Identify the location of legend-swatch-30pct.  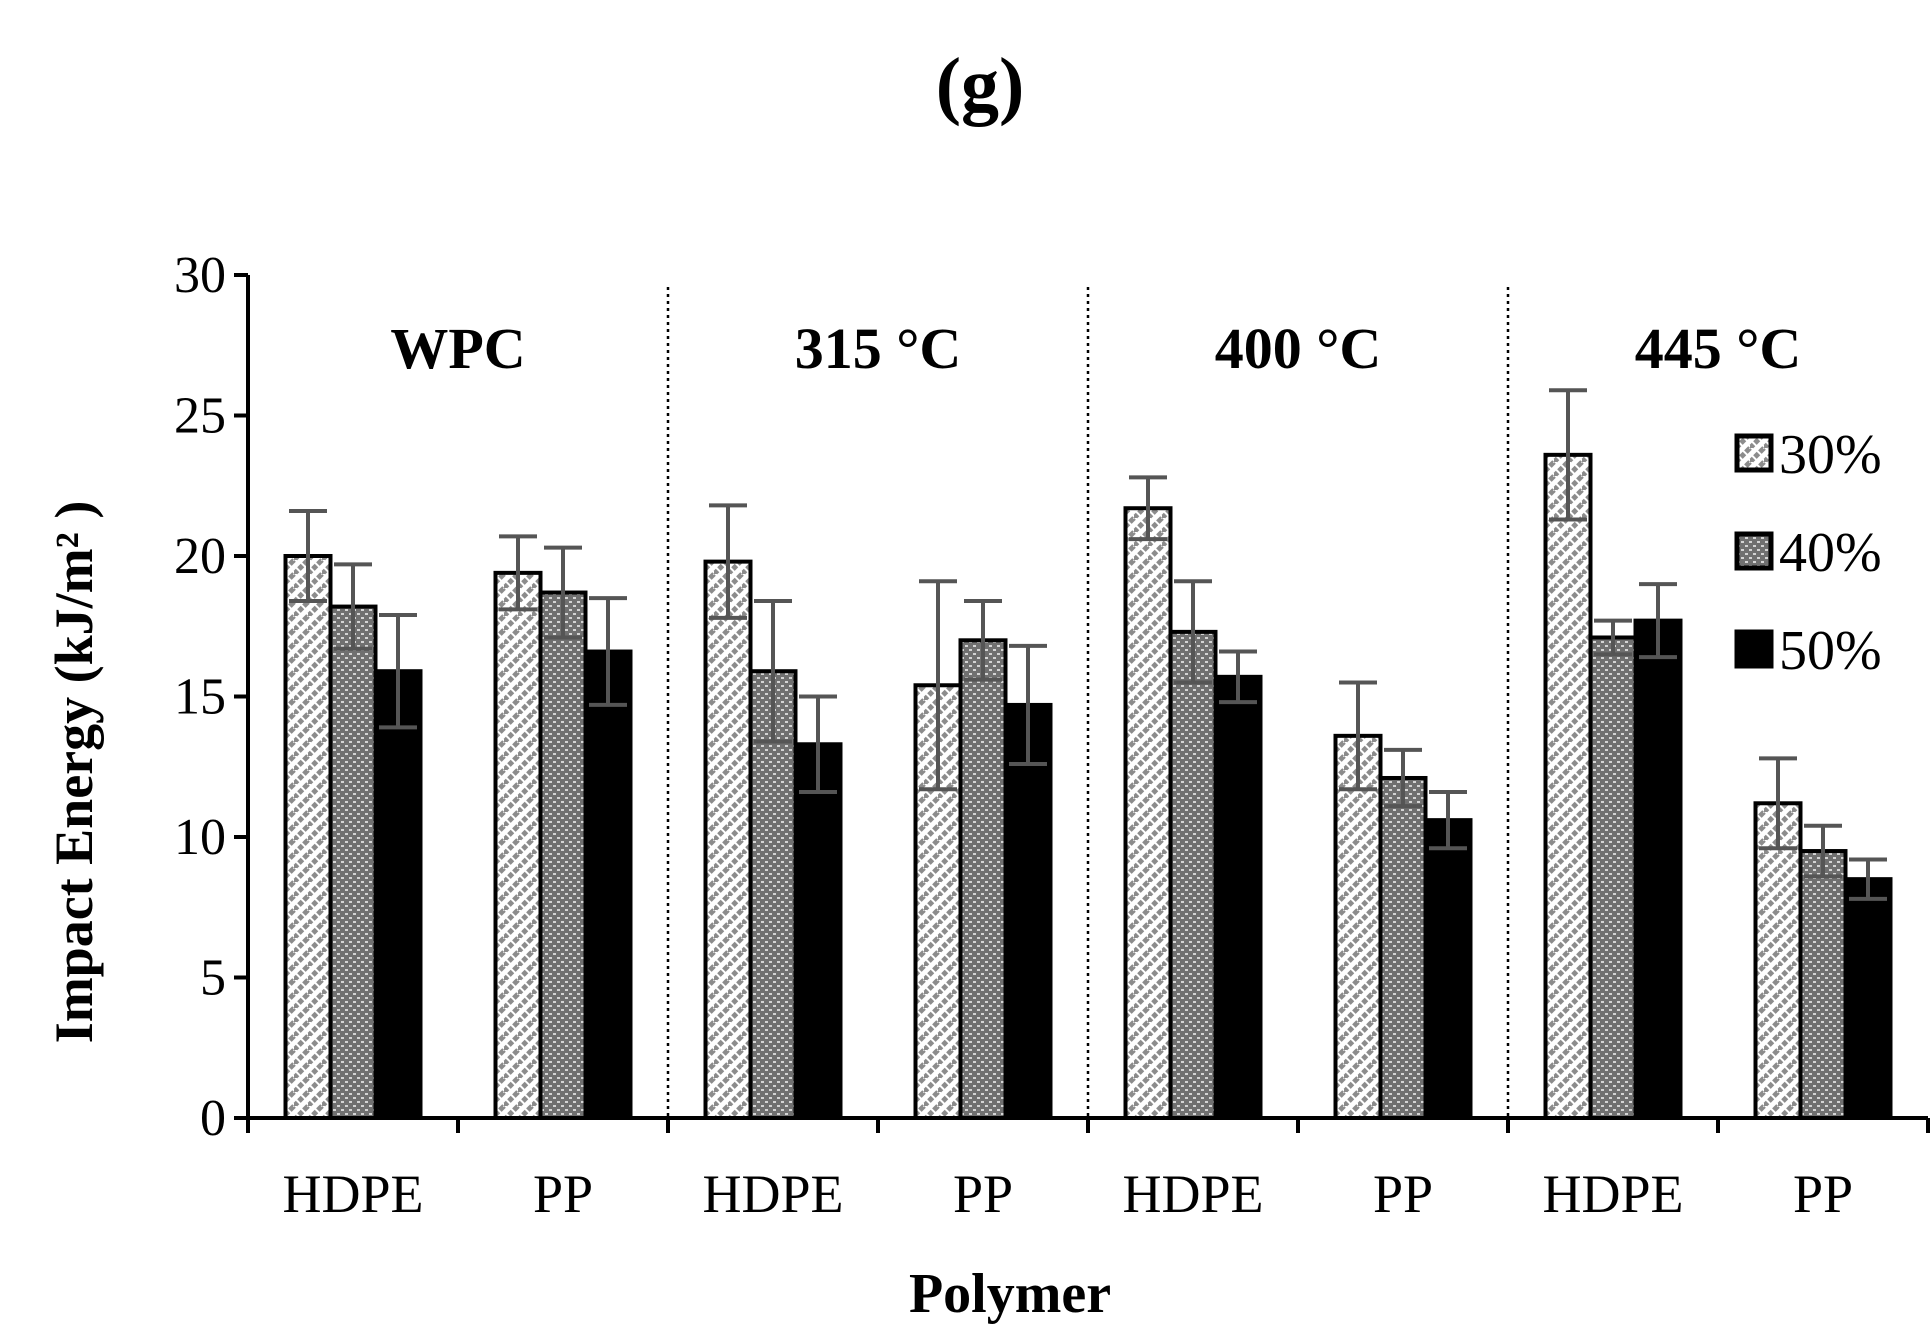
(1754, 453).